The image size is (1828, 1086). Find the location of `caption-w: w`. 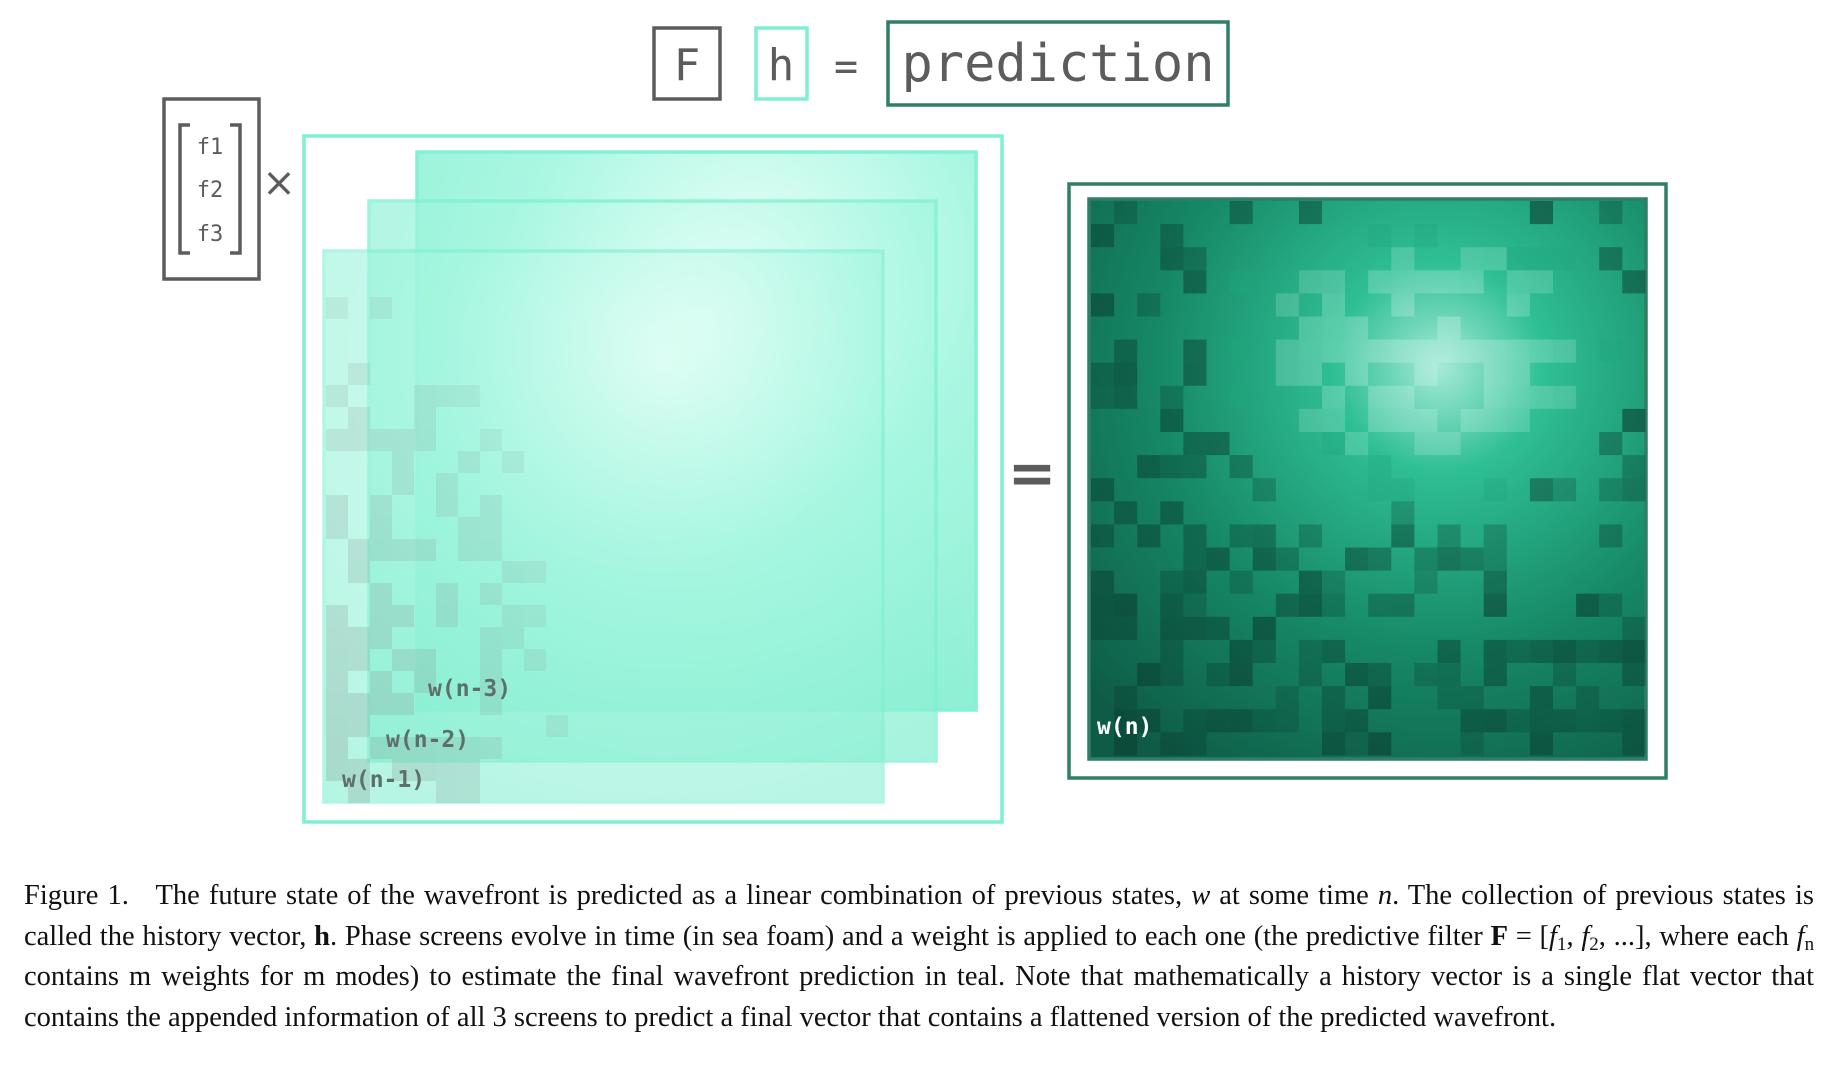

caption-w: w is located at coordinates (1201, 895).